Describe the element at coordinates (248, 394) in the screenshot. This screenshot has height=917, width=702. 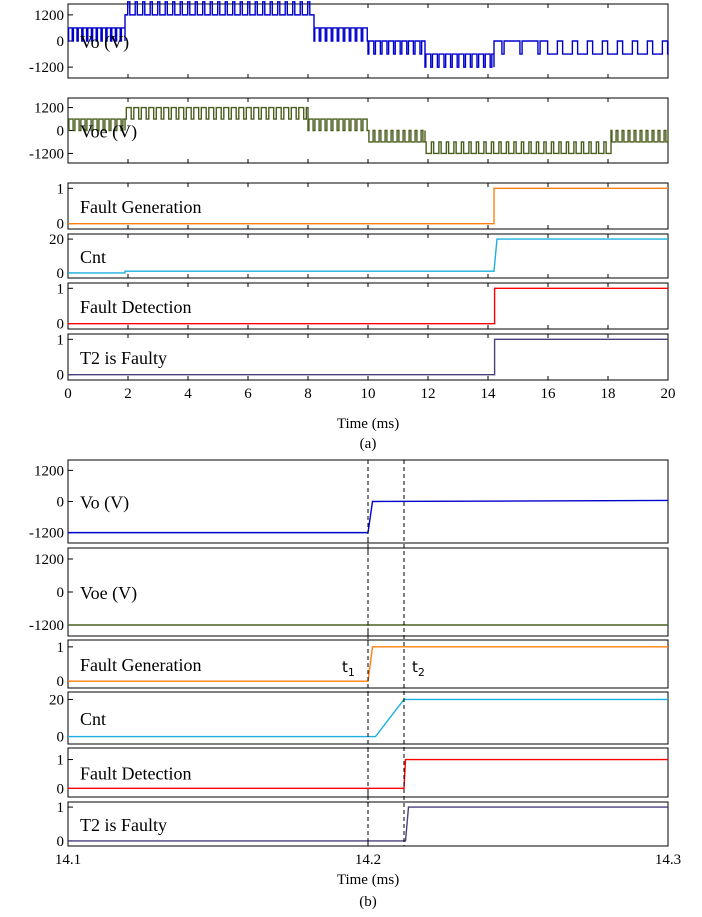
I see `fig-a-xtick-label: 6` at that location.